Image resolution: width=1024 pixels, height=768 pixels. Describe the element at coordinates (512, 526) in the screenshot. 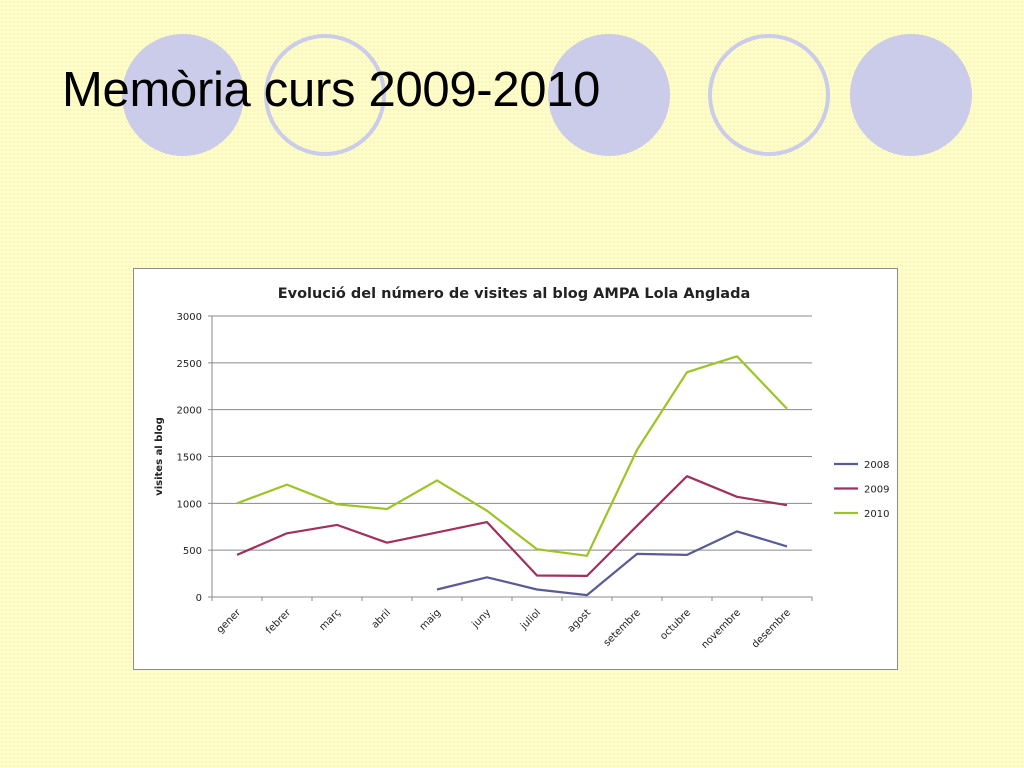

I see `series-line-2009` at that location.